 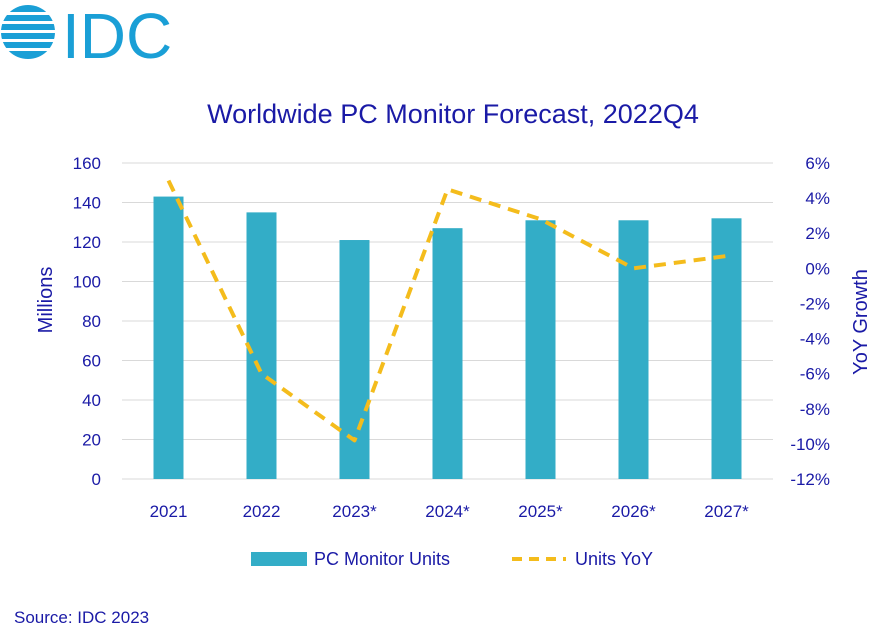 I want to click on y2-tick-label: 4%, so click(x=817, y=198).